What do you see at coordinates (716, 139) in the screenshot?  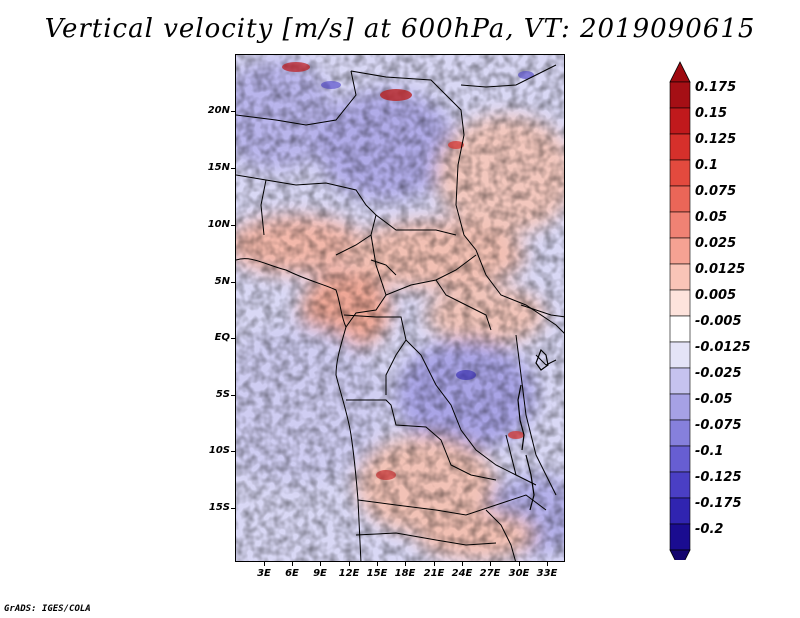 I see `colorbar-label: 0.125` at bounding box center [716, 139].